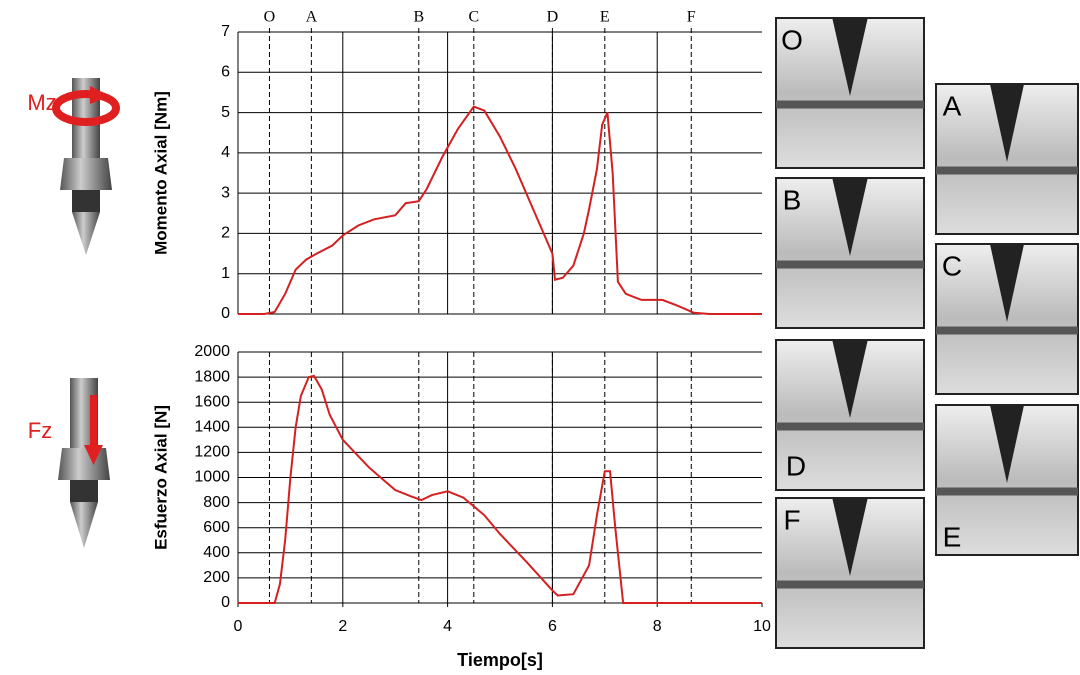 The image size is (1080, 675). What do you see at coordinates (312, 17) in the screenshot?
I see `event-label: A` at bounding box center [312, 17].